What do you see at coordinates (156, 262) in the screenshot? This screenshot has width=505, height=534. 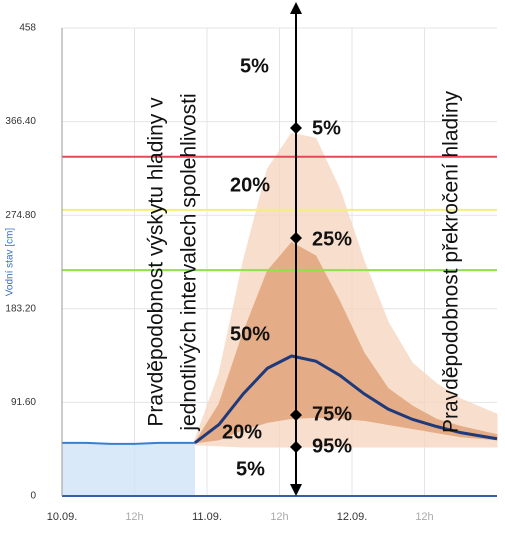 I see `left-note: Pravděpodobnost výskytu hladiny v` at bounding box center [156, 262].